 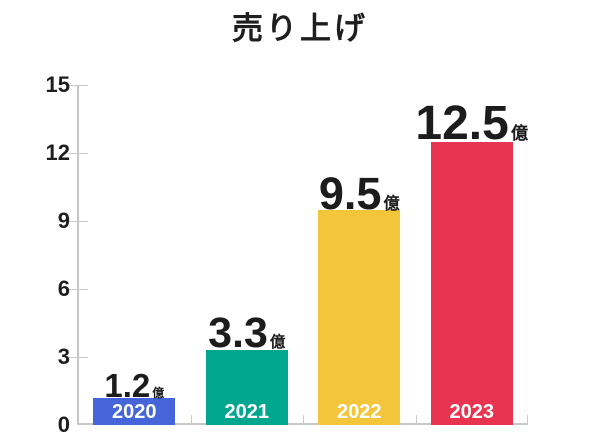 I want to click on bar-value-label: 12.5 億, so click(x=471, y=124).